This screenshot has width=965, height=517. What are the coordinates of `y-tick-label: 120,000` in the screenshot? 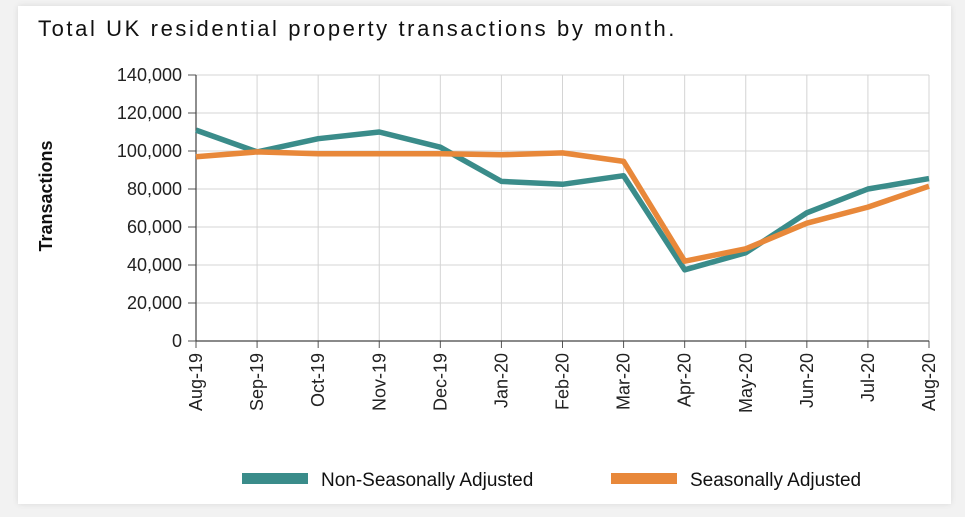 It's located at (149, 113).